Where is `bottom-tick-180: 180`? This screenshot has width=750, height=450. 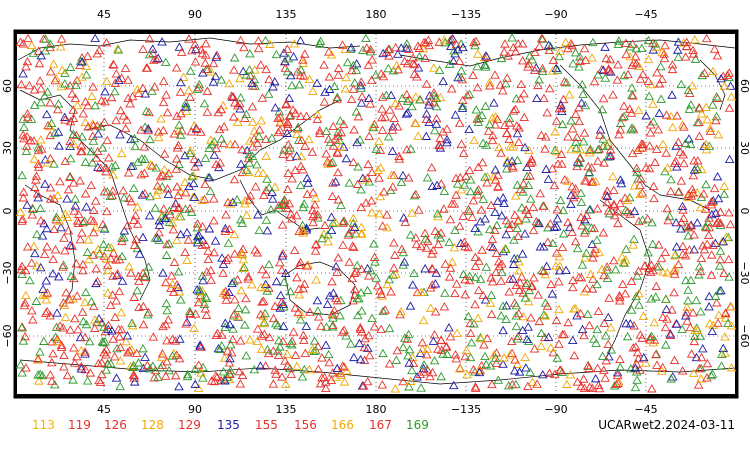 bottom-tick-180: 180 is located at coordinates (376, 409).